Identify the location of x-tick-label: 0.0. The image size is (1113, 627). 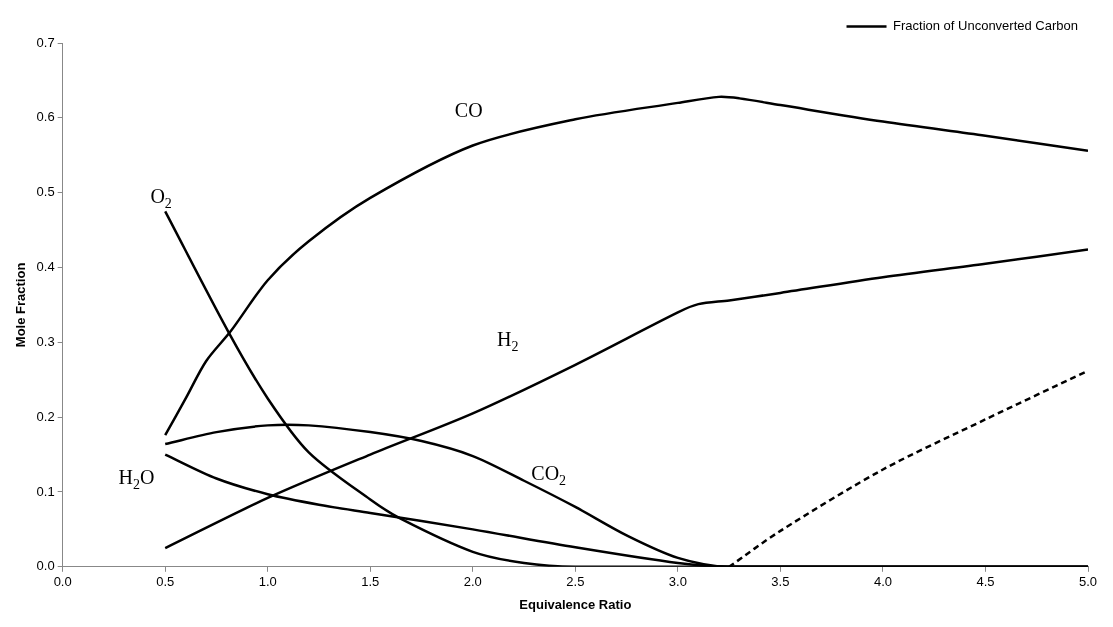
(62, 582).